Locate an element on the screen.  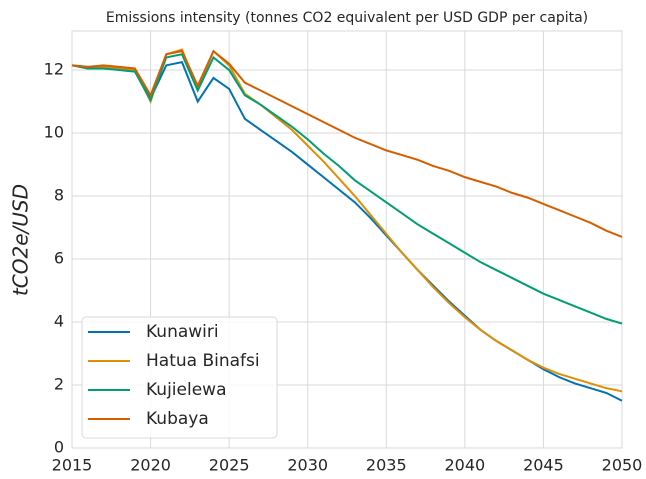
legend-label: Kubaya is located at coordinates (177, 419).